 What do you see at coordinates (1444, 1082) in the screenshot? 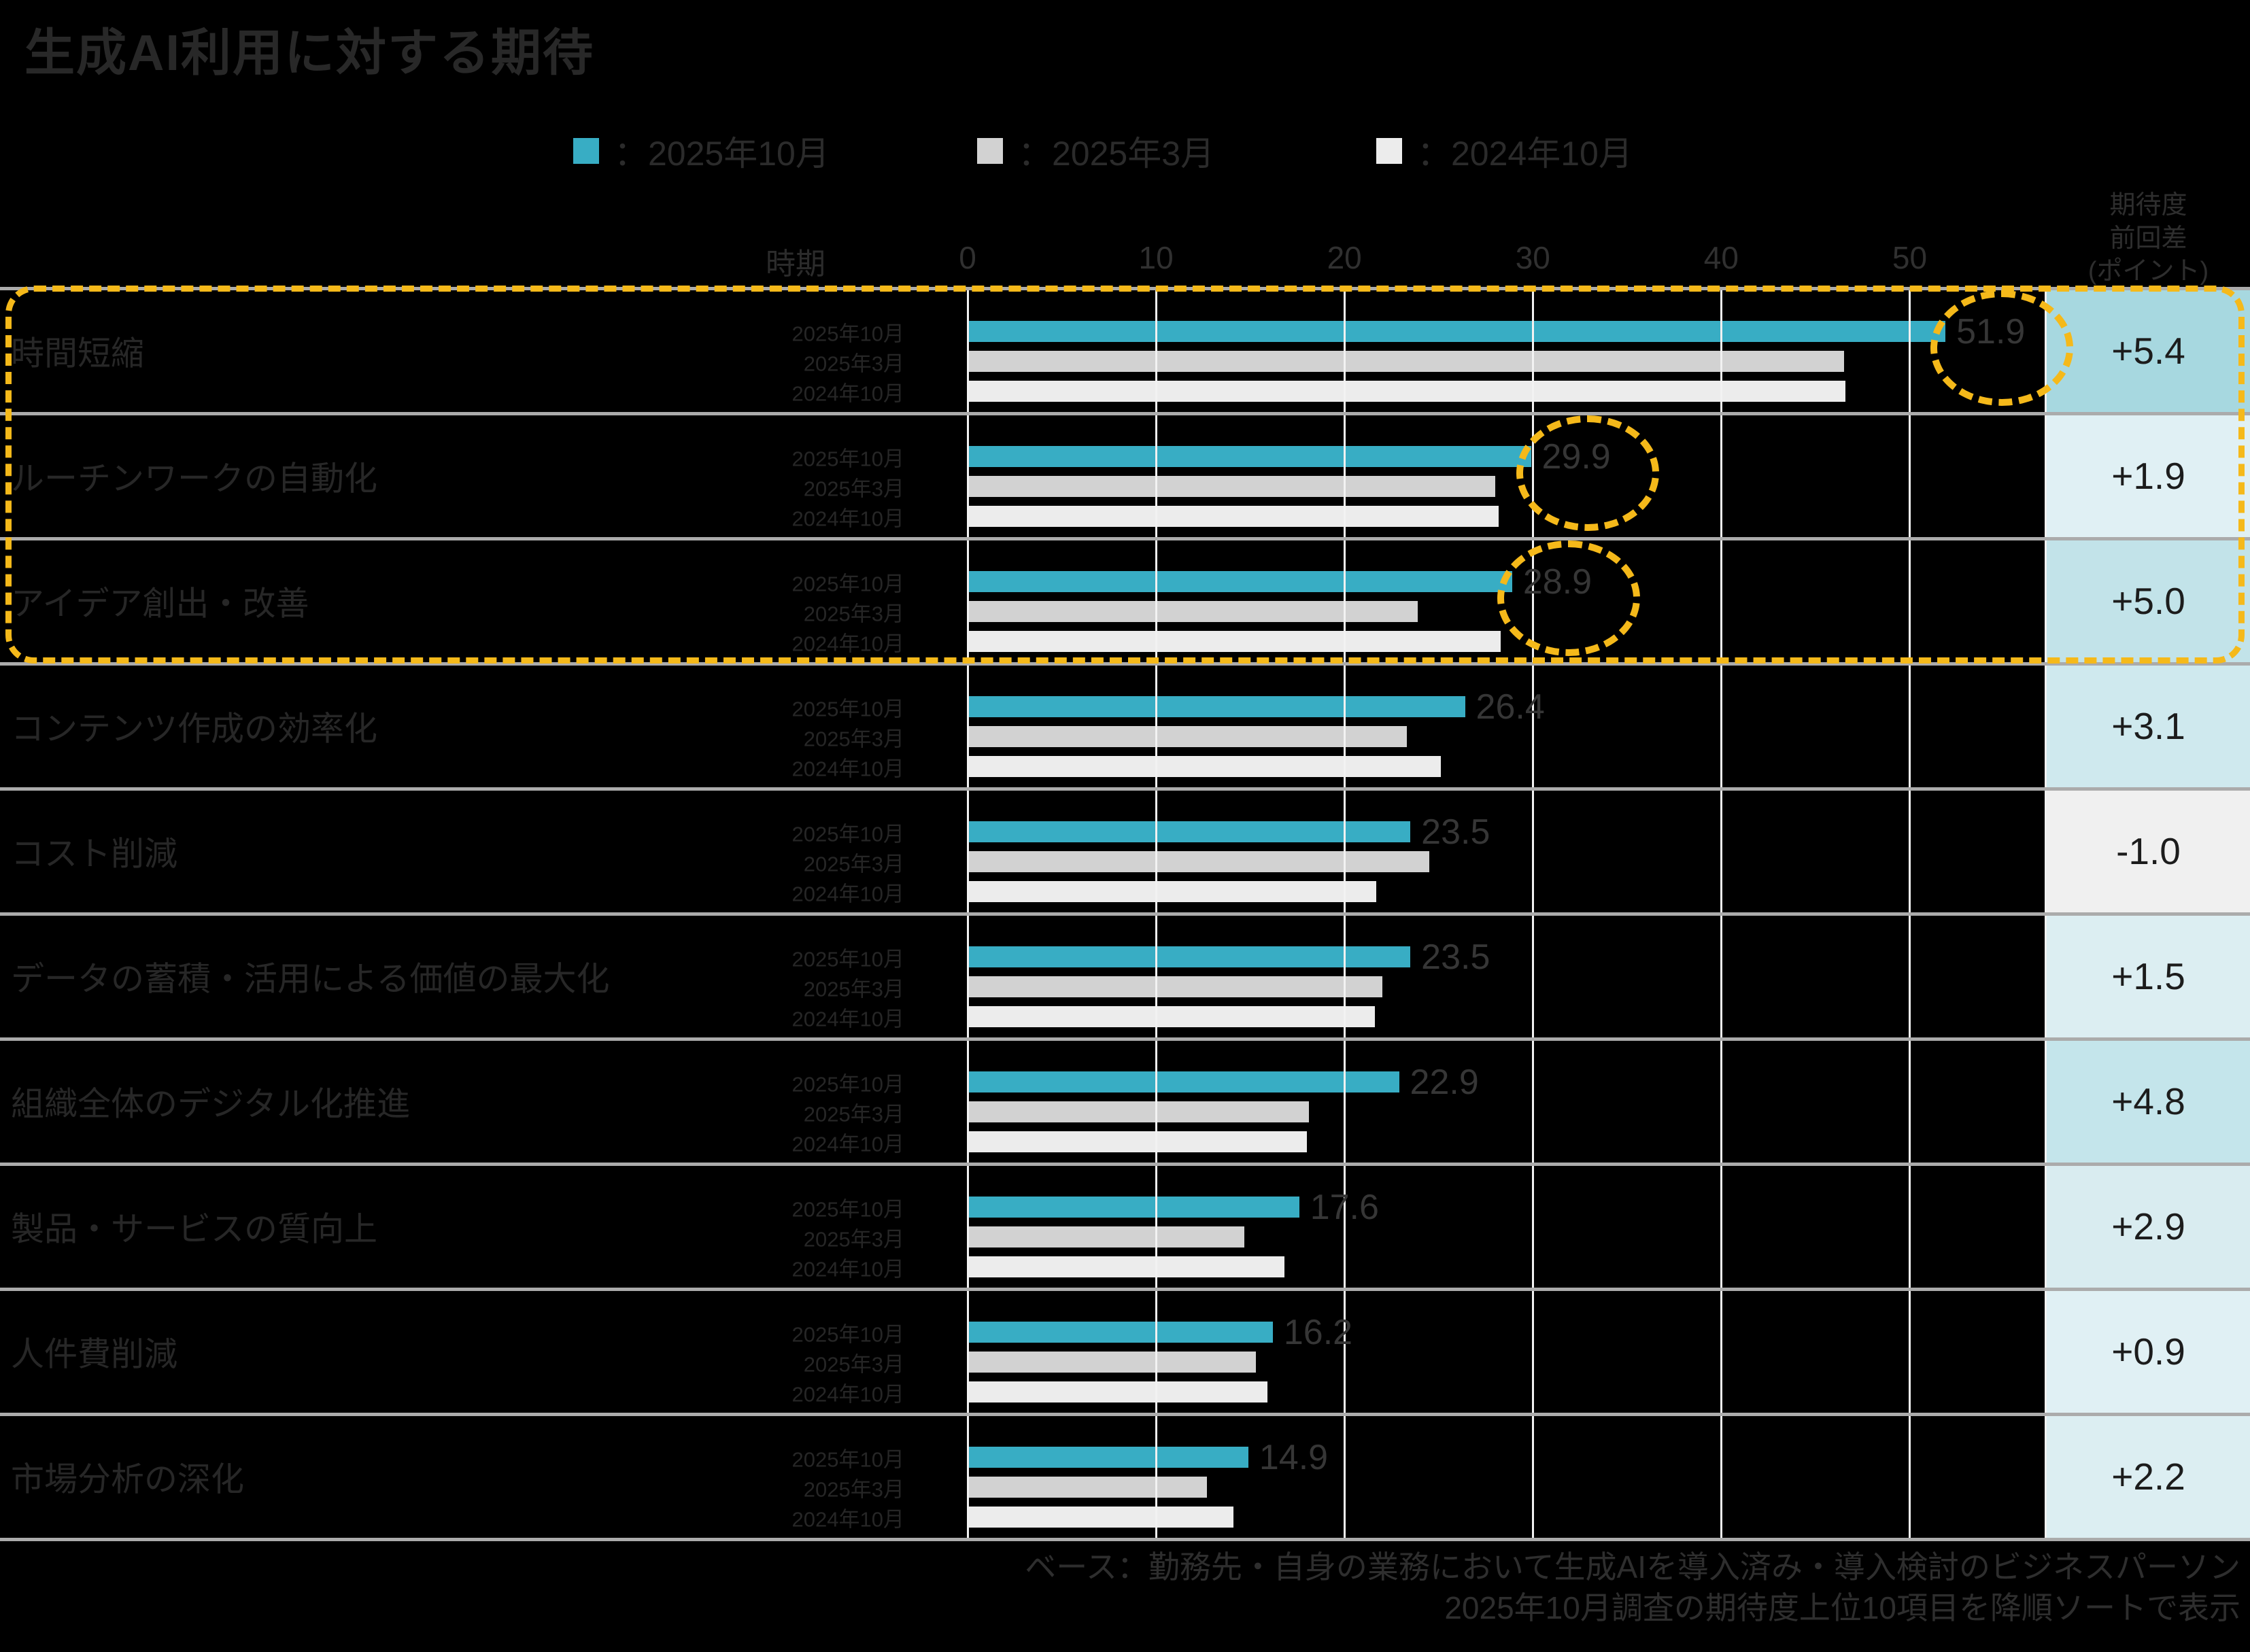
I see `value-label: 22.9` at bounding box center [1444, 1082].